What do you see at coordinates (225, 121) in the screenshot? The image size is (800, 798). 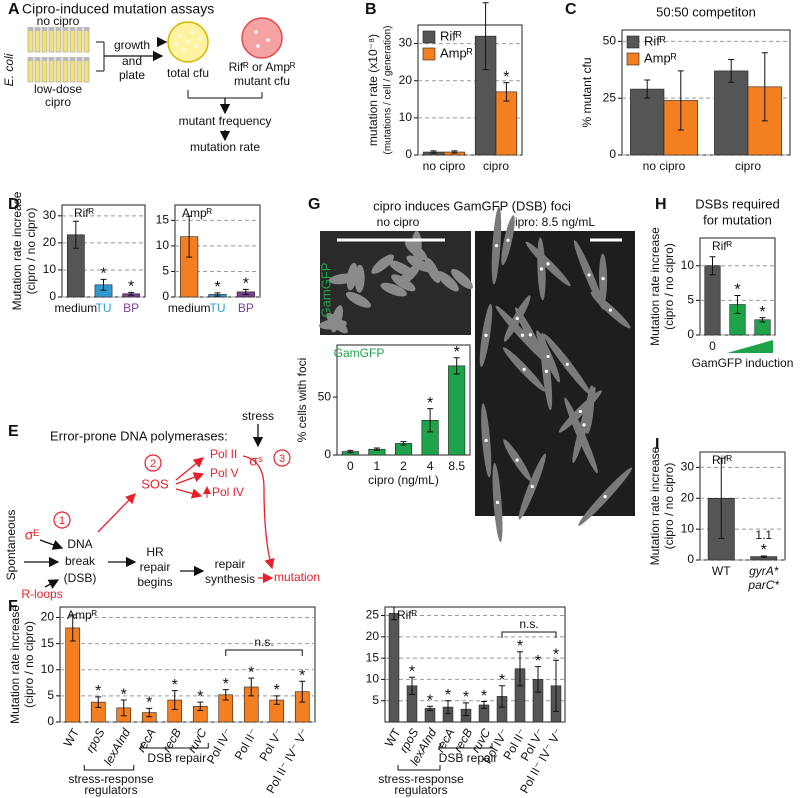 I see `label: mutant frequency` at bounding box center [225, 121].